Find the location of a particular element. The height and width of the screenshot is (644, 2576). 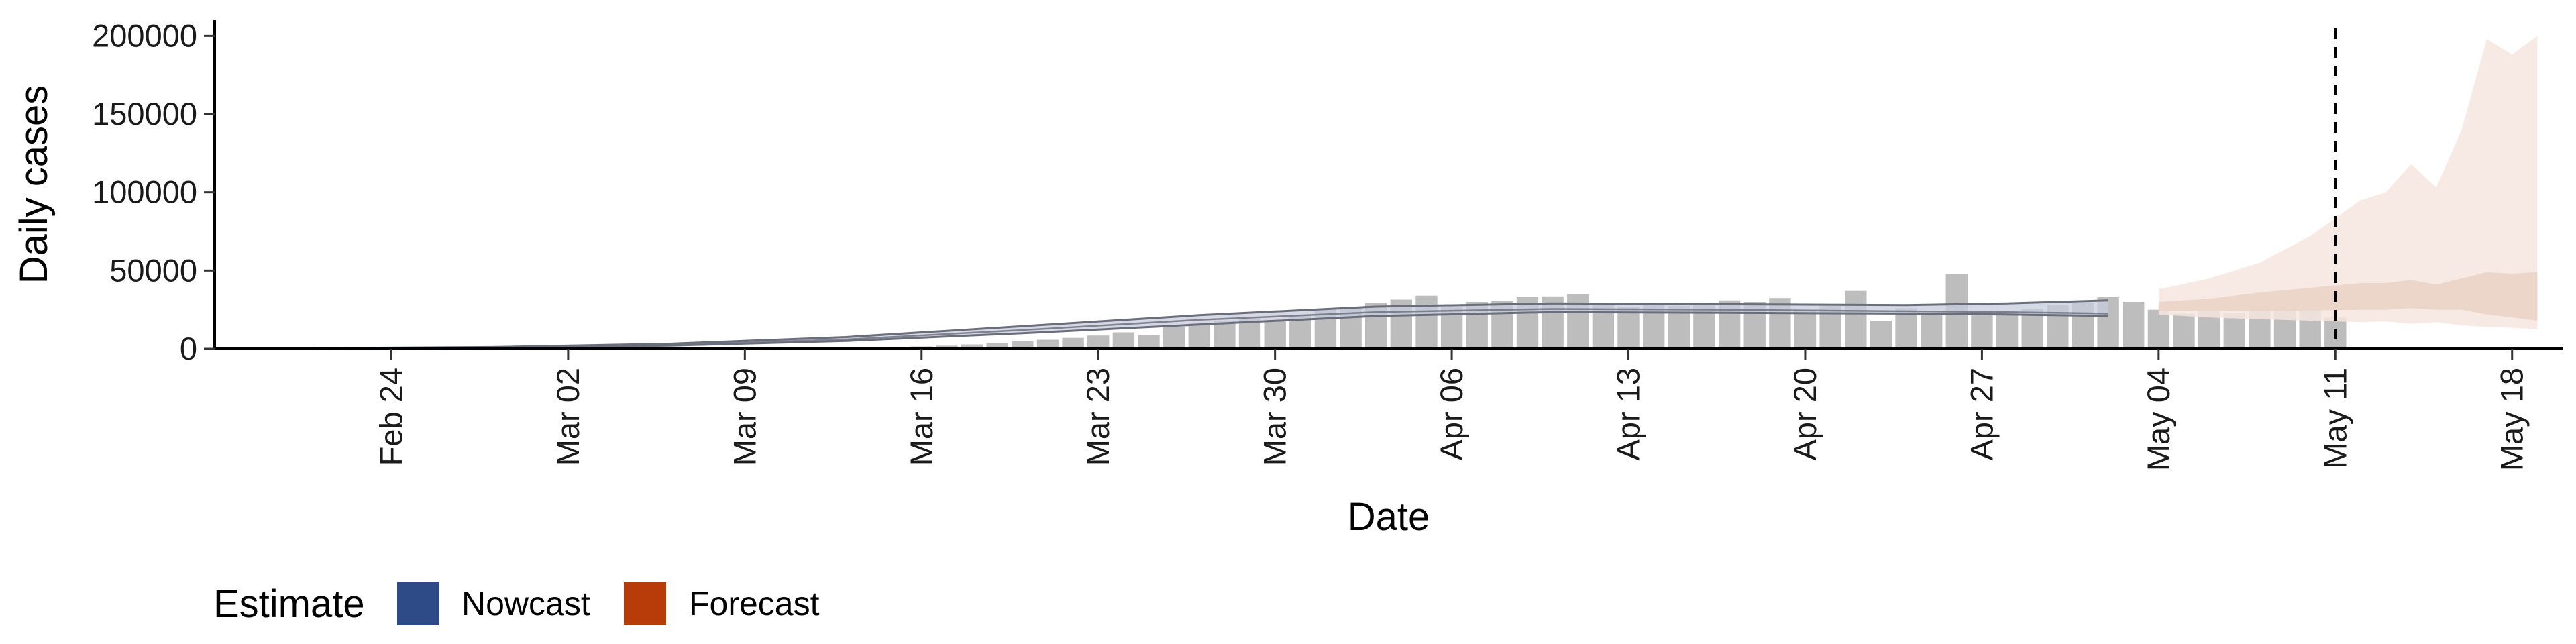

x-tick-label-12: May 18 is located at coordinates (2512, 419).